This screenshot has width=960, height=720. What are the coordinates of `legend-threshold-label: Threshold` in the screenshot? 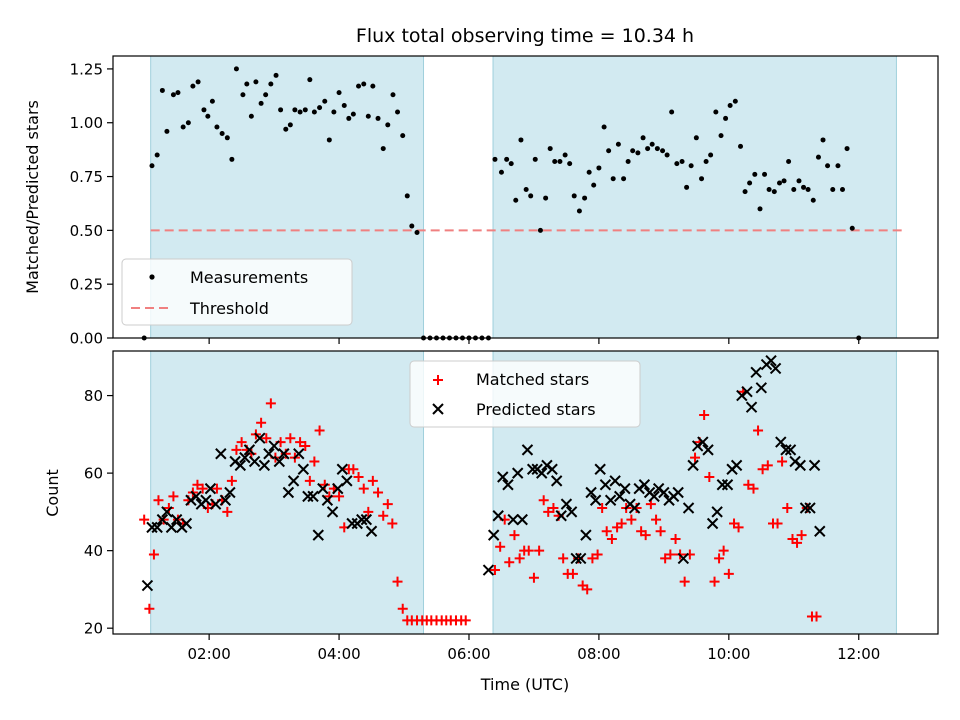 It's located at (229, 308).